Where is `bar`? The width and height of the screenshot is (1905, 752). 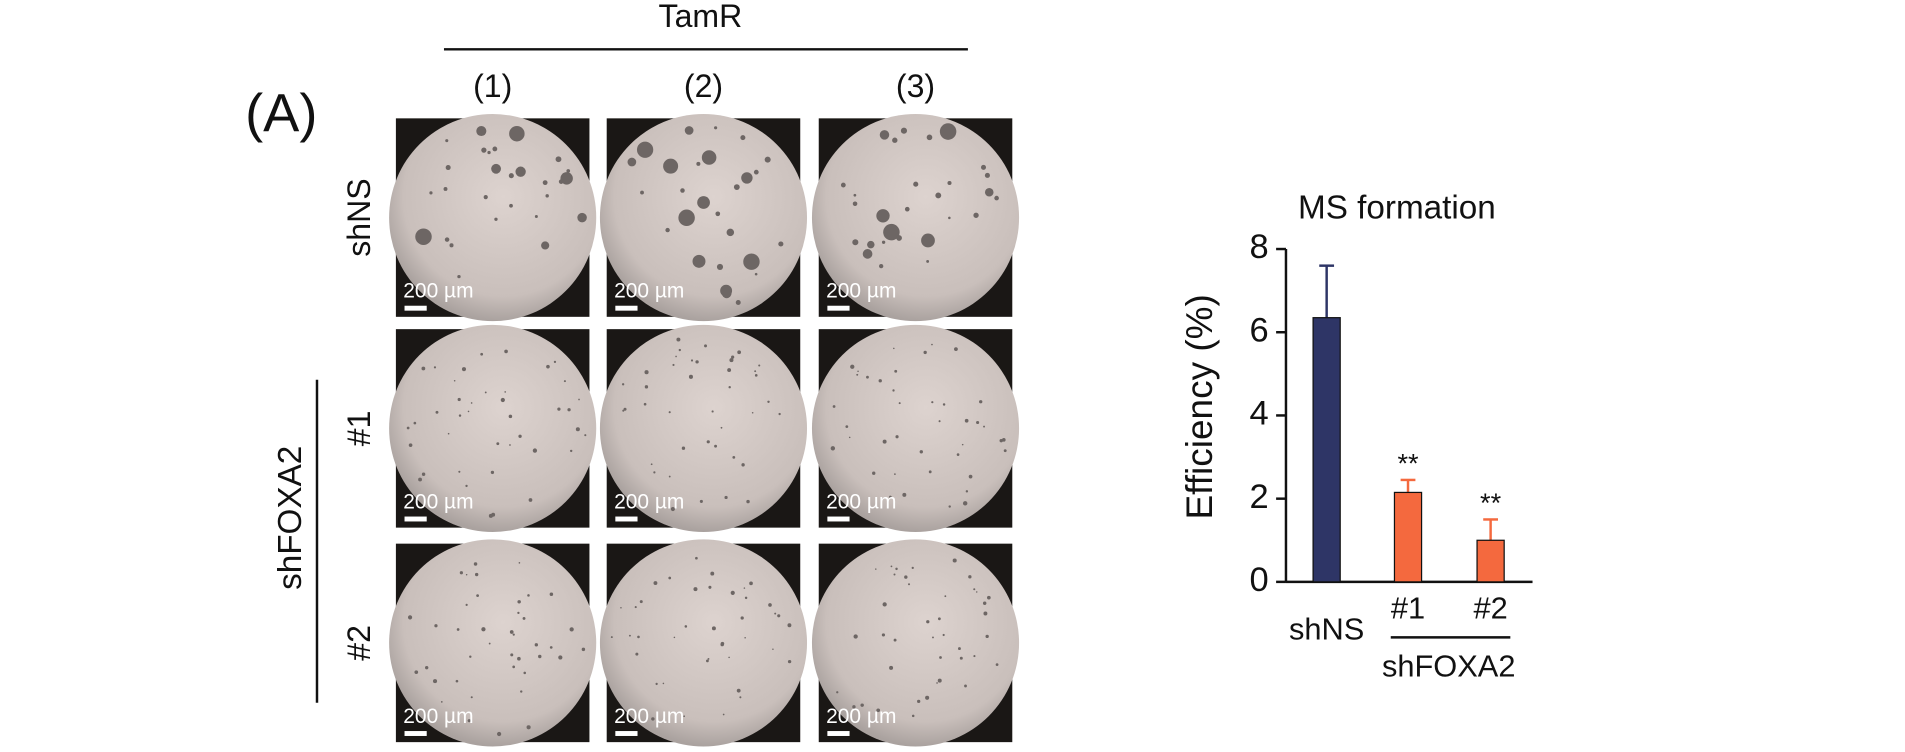
bar is located at coordinates (1490, 561).